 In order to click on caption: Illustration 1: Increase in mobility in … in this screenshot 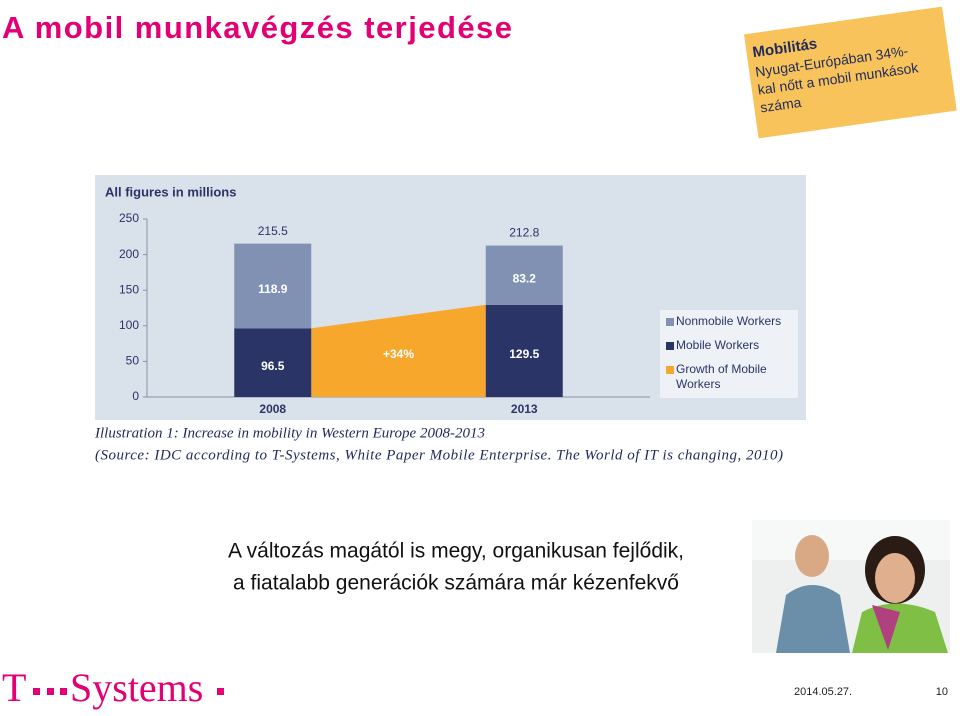, I will do `click(289, 433)`.